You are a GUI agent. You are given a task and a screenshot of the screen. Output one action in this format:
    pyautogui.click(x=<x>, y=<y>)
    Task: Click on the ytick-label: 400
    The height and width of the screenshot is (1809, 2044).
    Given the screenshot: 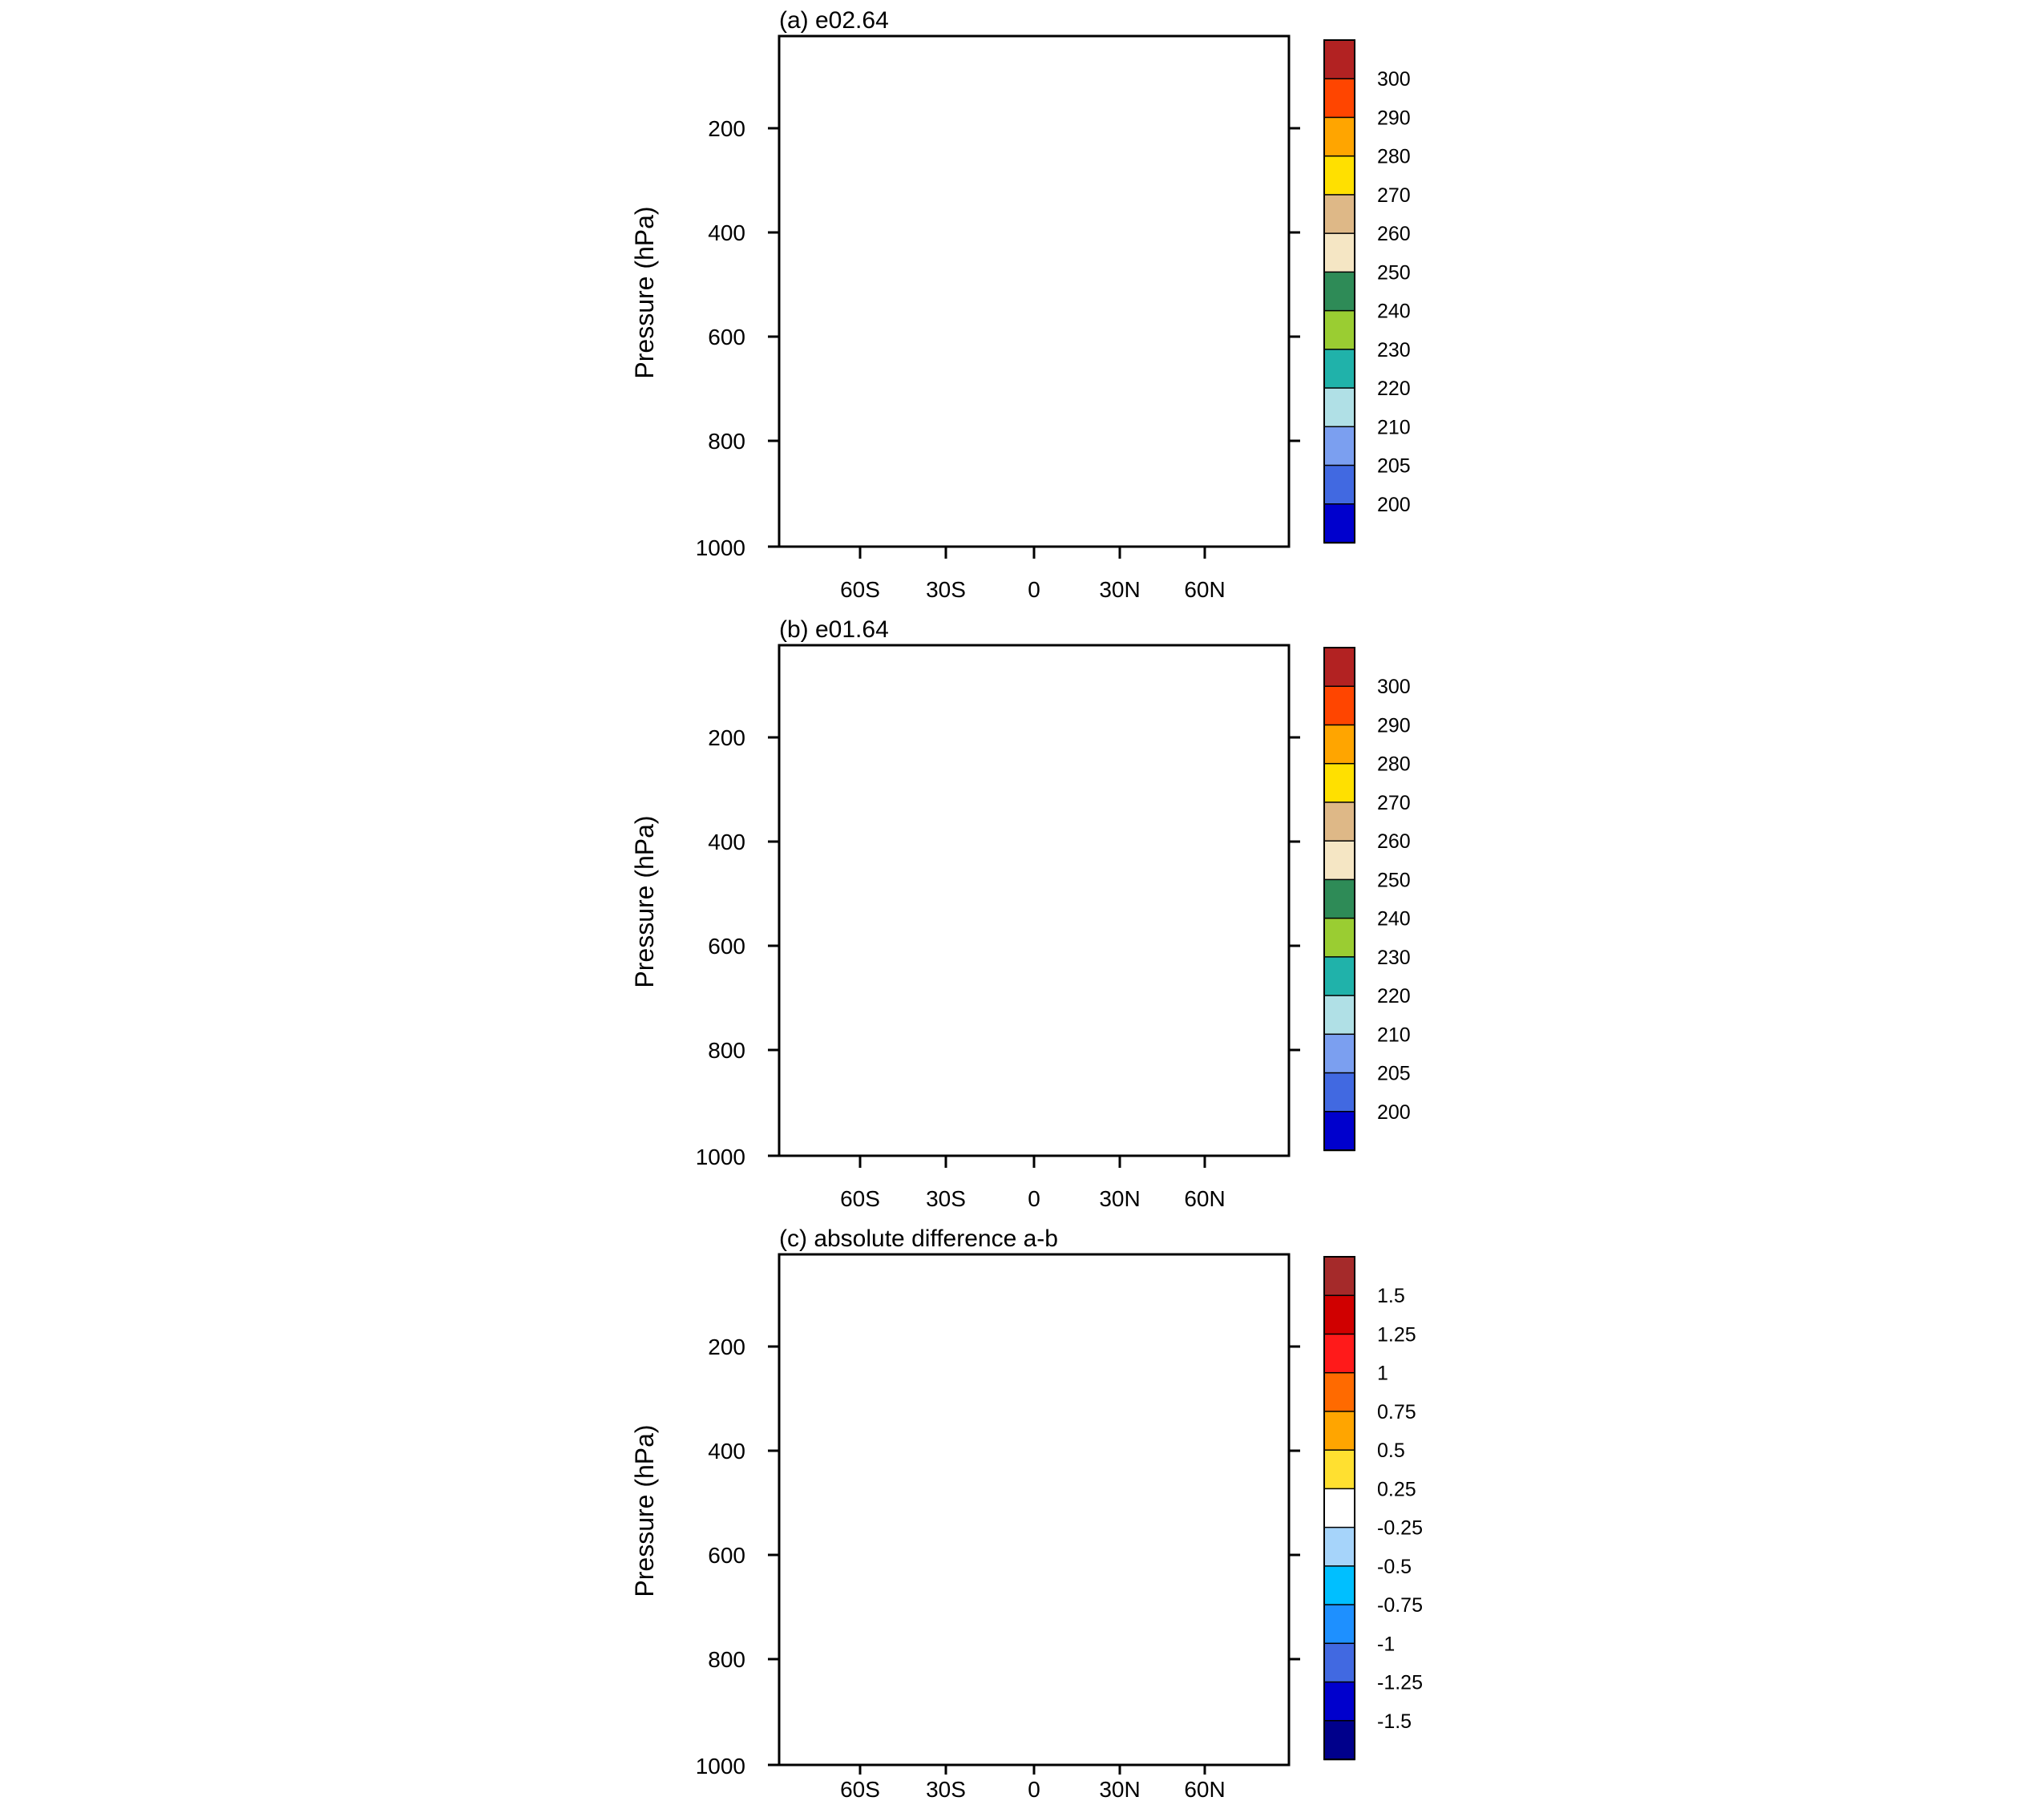 What is the action you would take?
    pyautogui.click(x=726, y=1451)
    